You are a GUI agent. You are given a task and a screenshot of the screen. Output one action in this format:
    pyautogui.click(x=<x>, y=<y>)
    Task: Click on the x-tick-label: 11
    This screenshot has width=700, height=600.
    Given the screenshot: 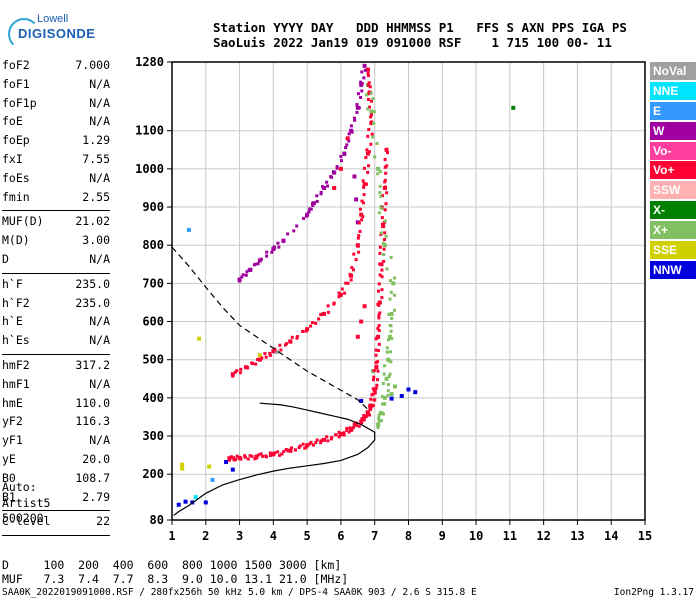 What is the action you would take?
    pyautogui.click(x=510, y=536)
    